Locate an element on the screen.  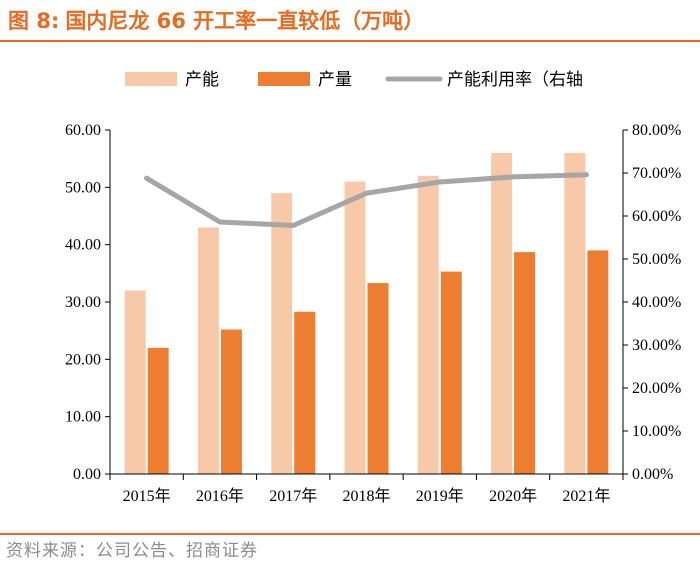
legend-swatch-production is located at coordinates (284, 79).